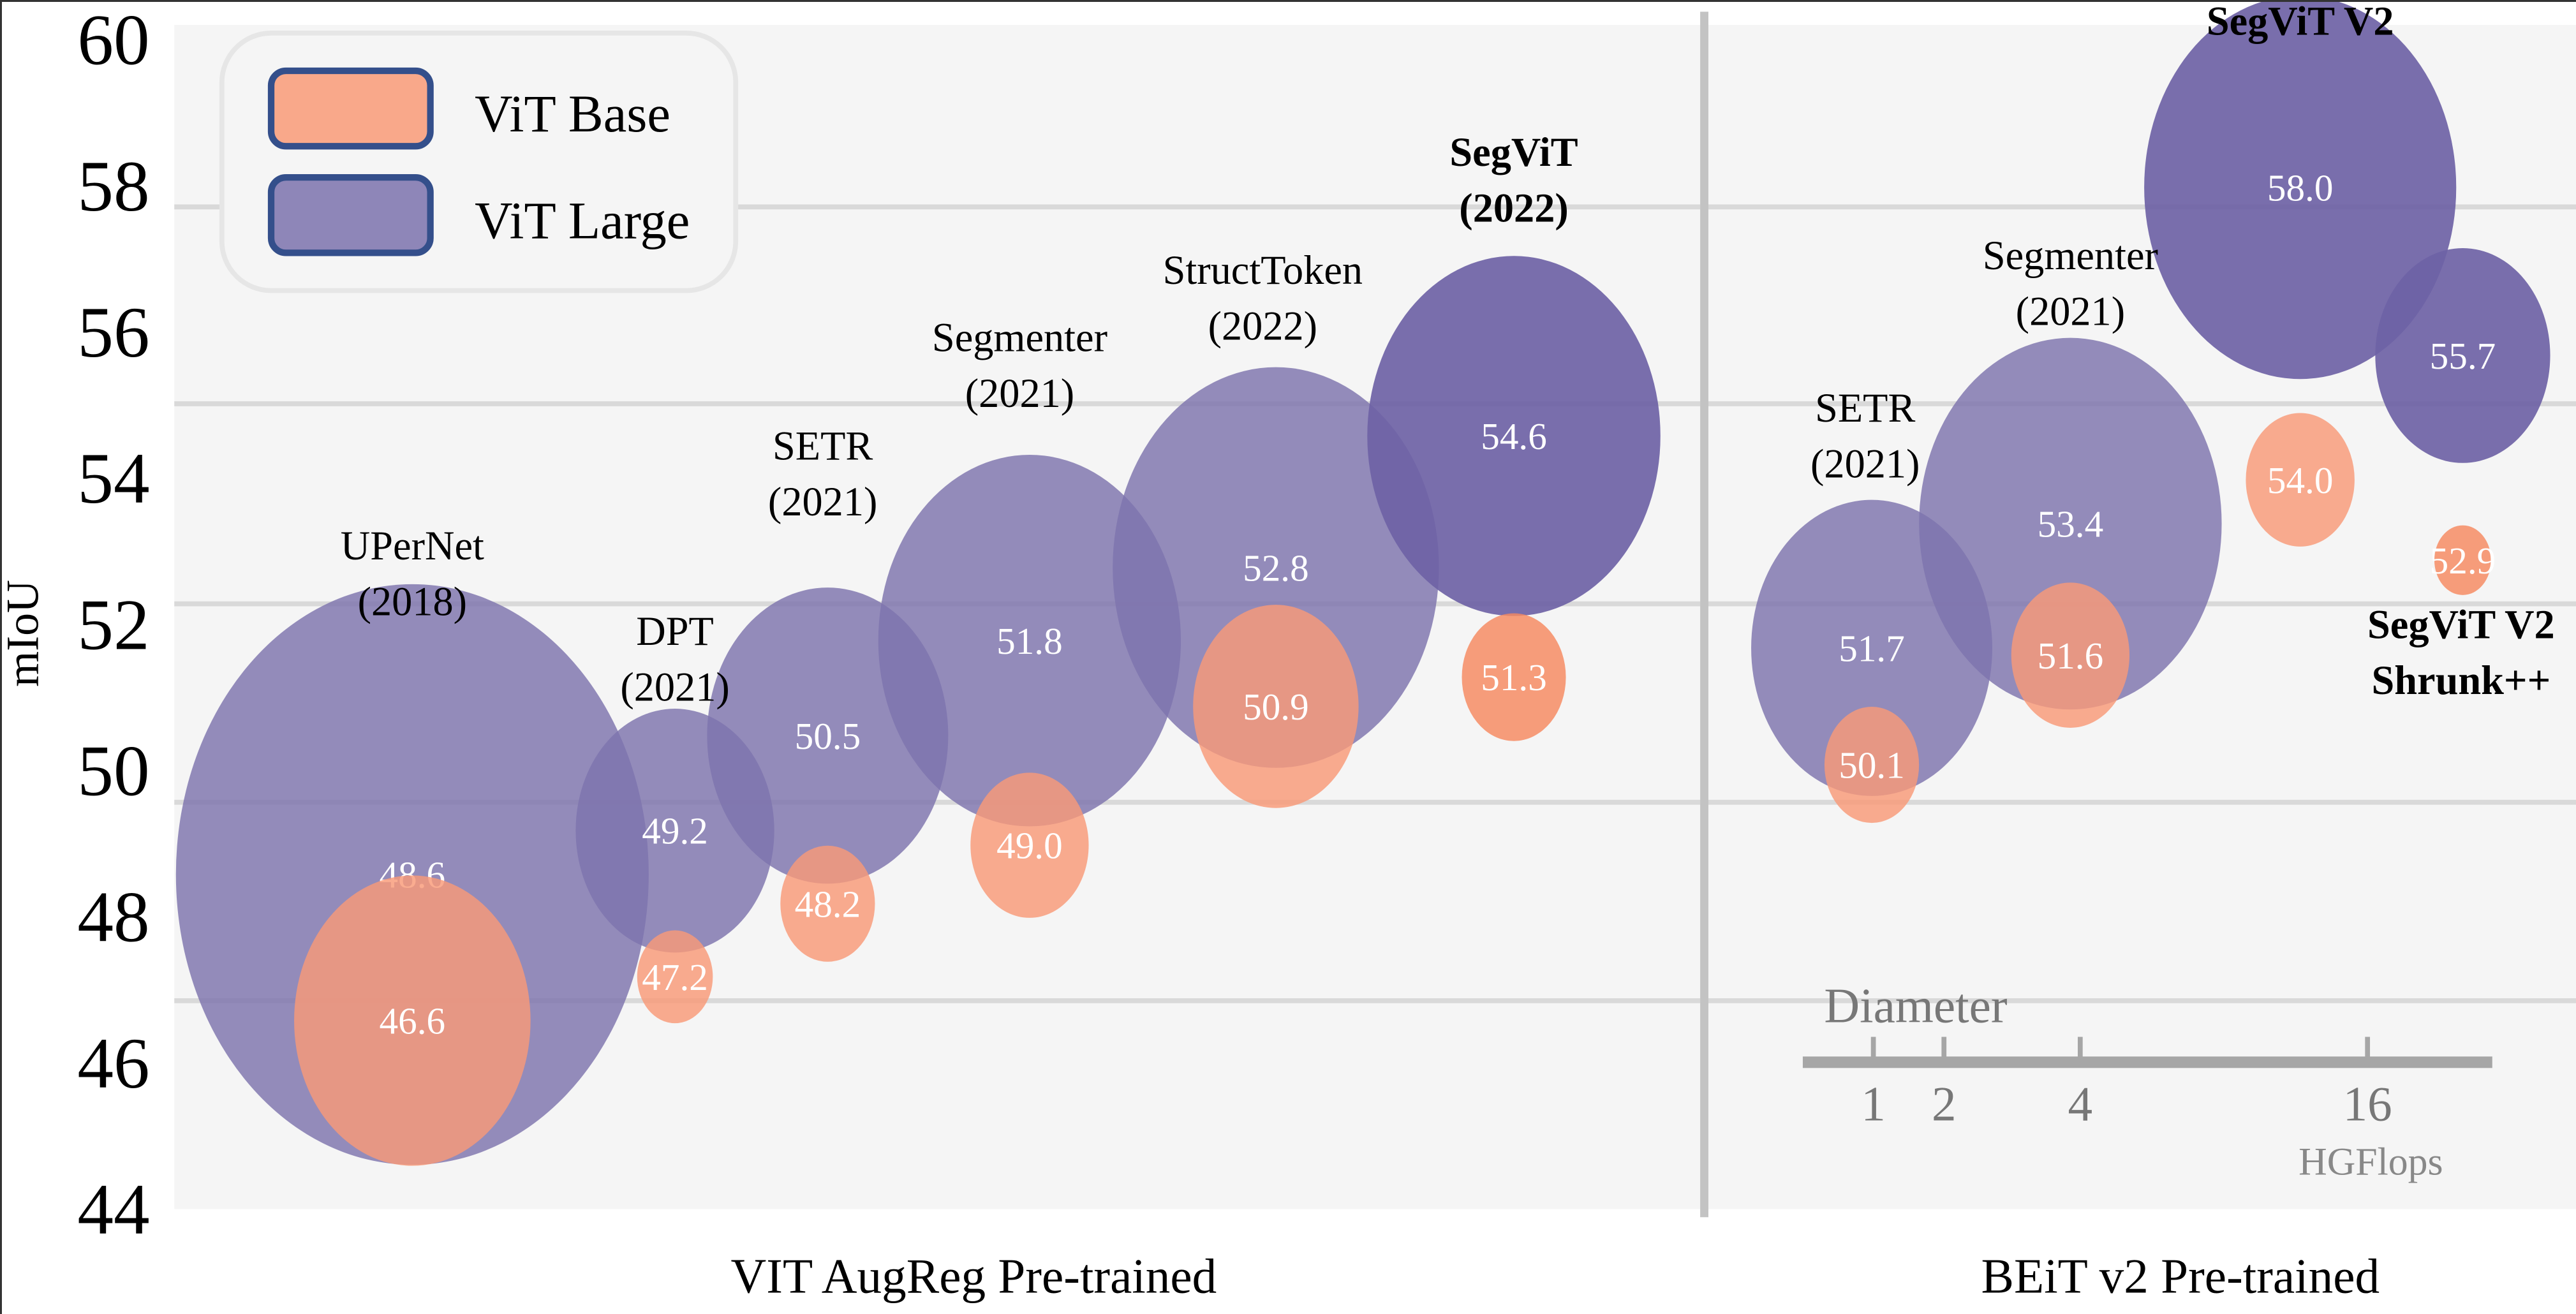 The height and width of the screenshot is (1314, 2576). I want to click on size-tick-label: 4, so click(2080, 1104).